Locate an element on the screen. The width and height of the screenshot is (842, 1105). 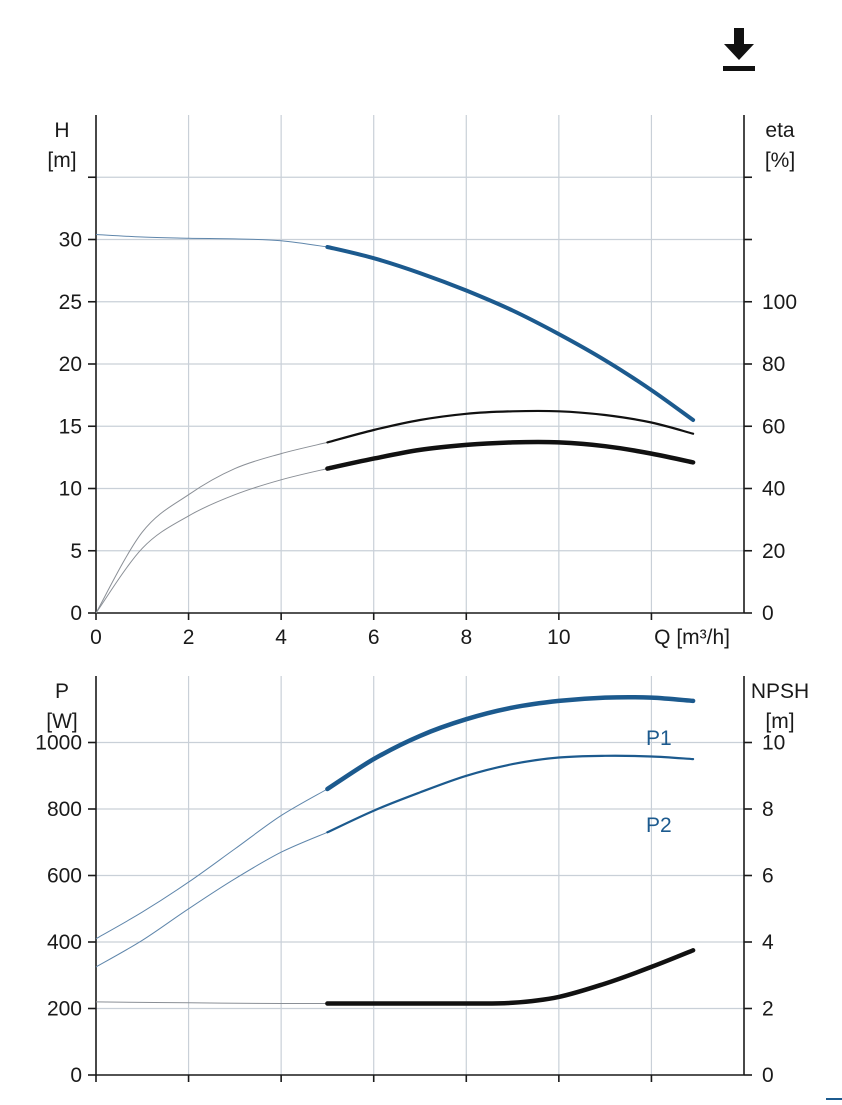
right-axis-title: [m] is located at coordinates (779, 721).